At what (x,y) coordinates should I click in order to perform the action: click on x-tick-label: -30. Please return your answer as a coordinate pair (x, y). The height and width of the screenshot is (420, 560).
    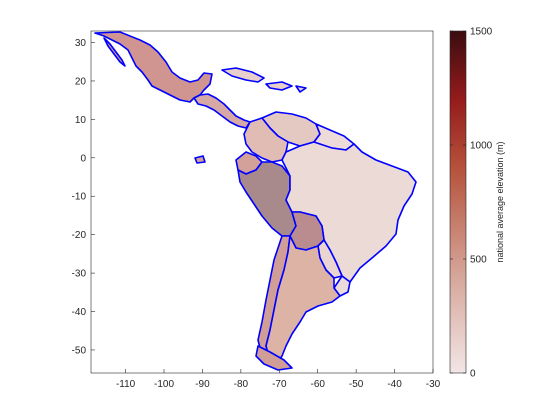
    Looking at the image, I should click on (433, 384).